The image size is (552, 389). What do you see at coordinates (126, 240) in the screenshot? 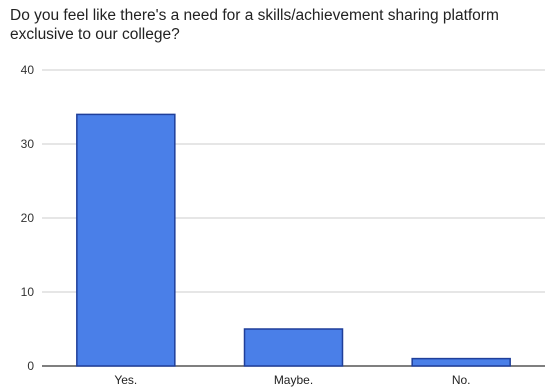
I see `bar-yes` at bounding box center [126, 240].